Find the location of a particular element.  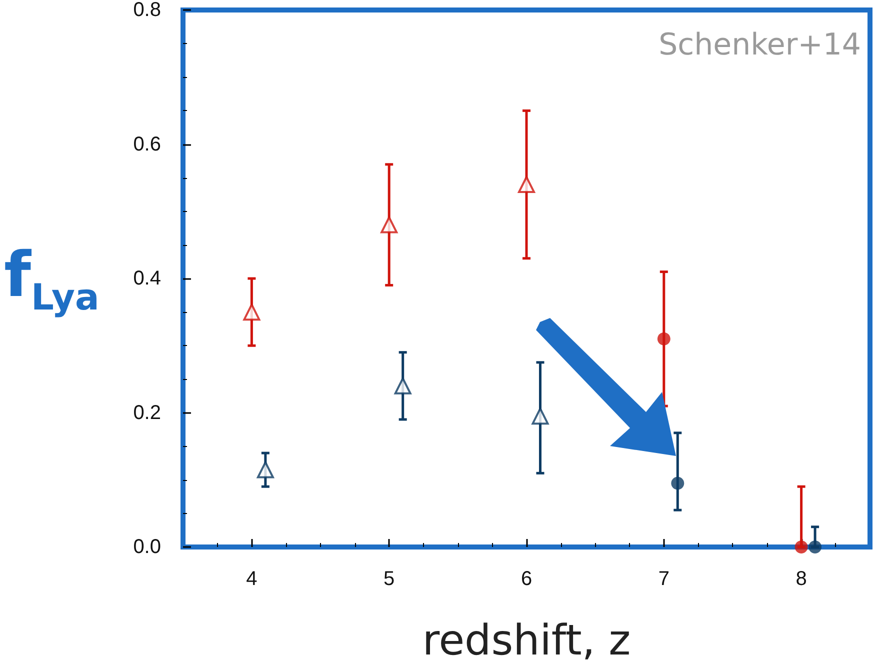

y-tick-label: 0.2 is located at coordinates (147, 413).